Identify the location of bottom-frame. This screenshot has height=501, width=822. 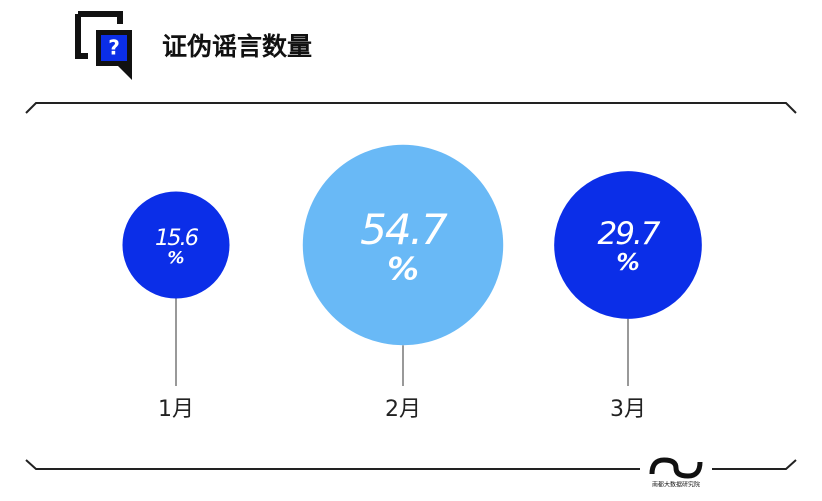
(411, 464).